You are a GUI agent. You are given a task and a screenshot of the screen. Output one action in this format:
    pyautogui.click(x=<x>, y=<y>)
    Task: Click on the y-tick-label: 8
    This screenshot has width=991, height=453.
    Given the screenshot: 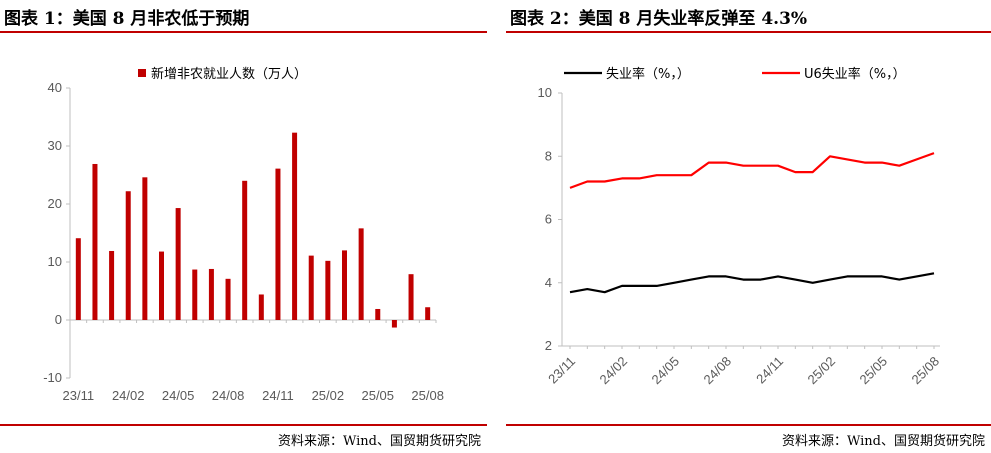 What is the action you would take?
    pyautogui.click(x=548, y=155)
    